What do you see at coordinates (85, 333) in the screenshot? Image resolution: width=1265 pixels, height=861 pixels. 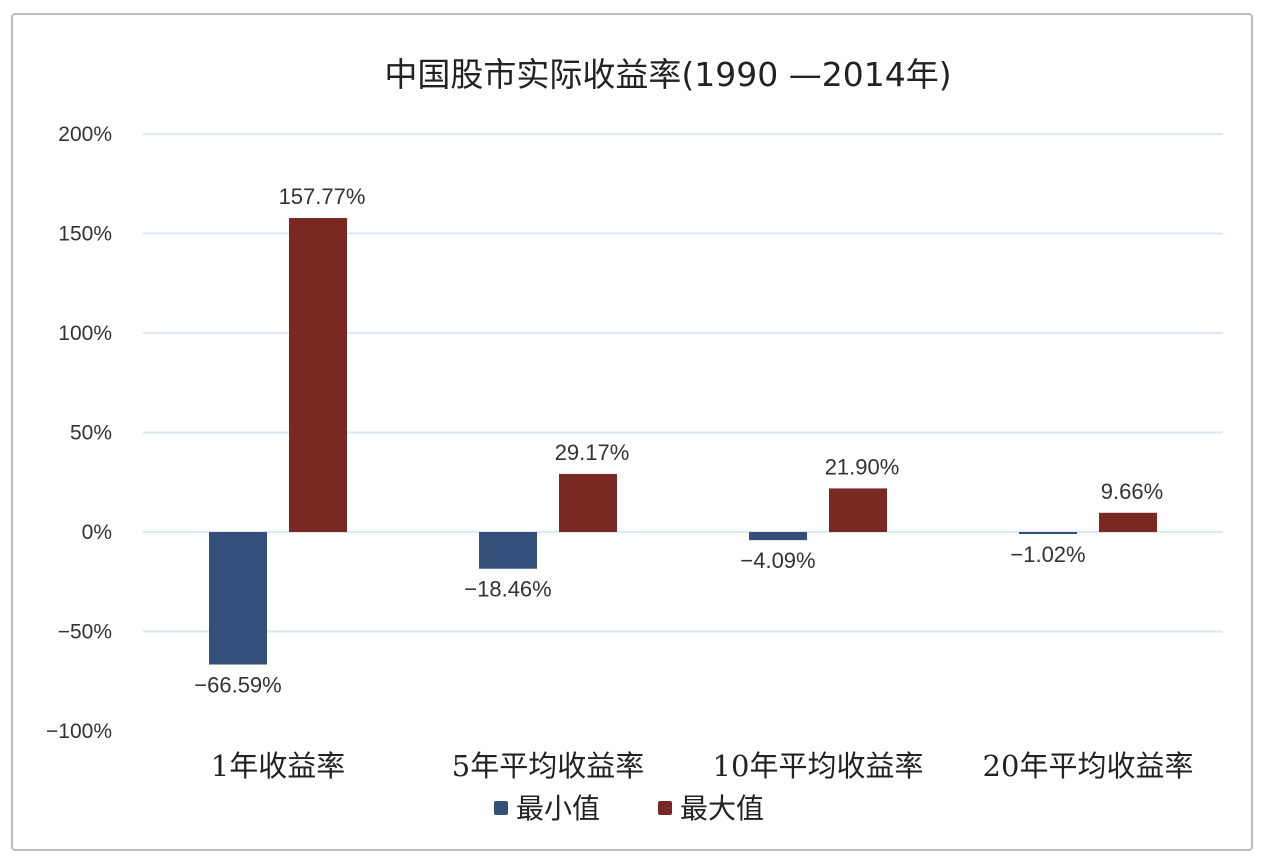 I see `y-tick-label: 100%` at bounding box center [85, 333].